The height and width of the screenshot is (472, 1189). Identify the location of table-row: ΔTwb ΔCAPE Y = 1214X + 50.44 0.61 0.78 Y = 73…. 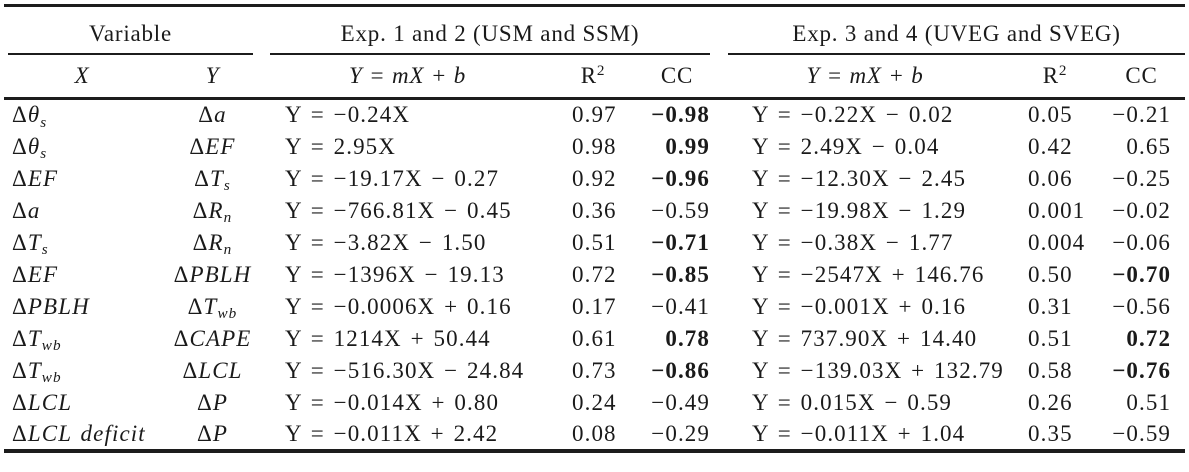
(594, 339).